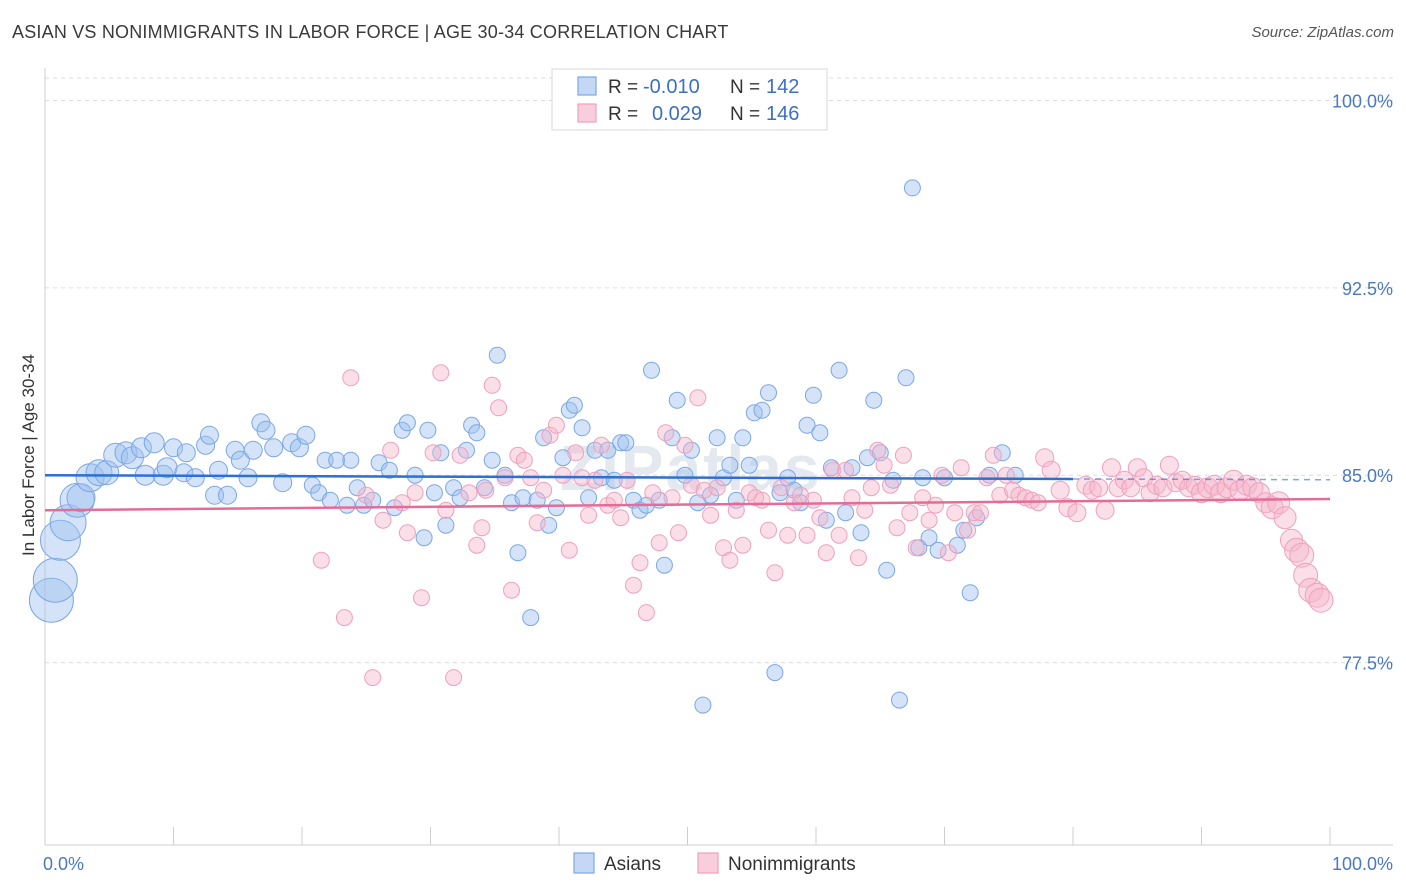 The image size is (1406, 892). Describe the element at coordinates (623, 114) in the screenshot. I see `legend-r-label: R =` at that location.